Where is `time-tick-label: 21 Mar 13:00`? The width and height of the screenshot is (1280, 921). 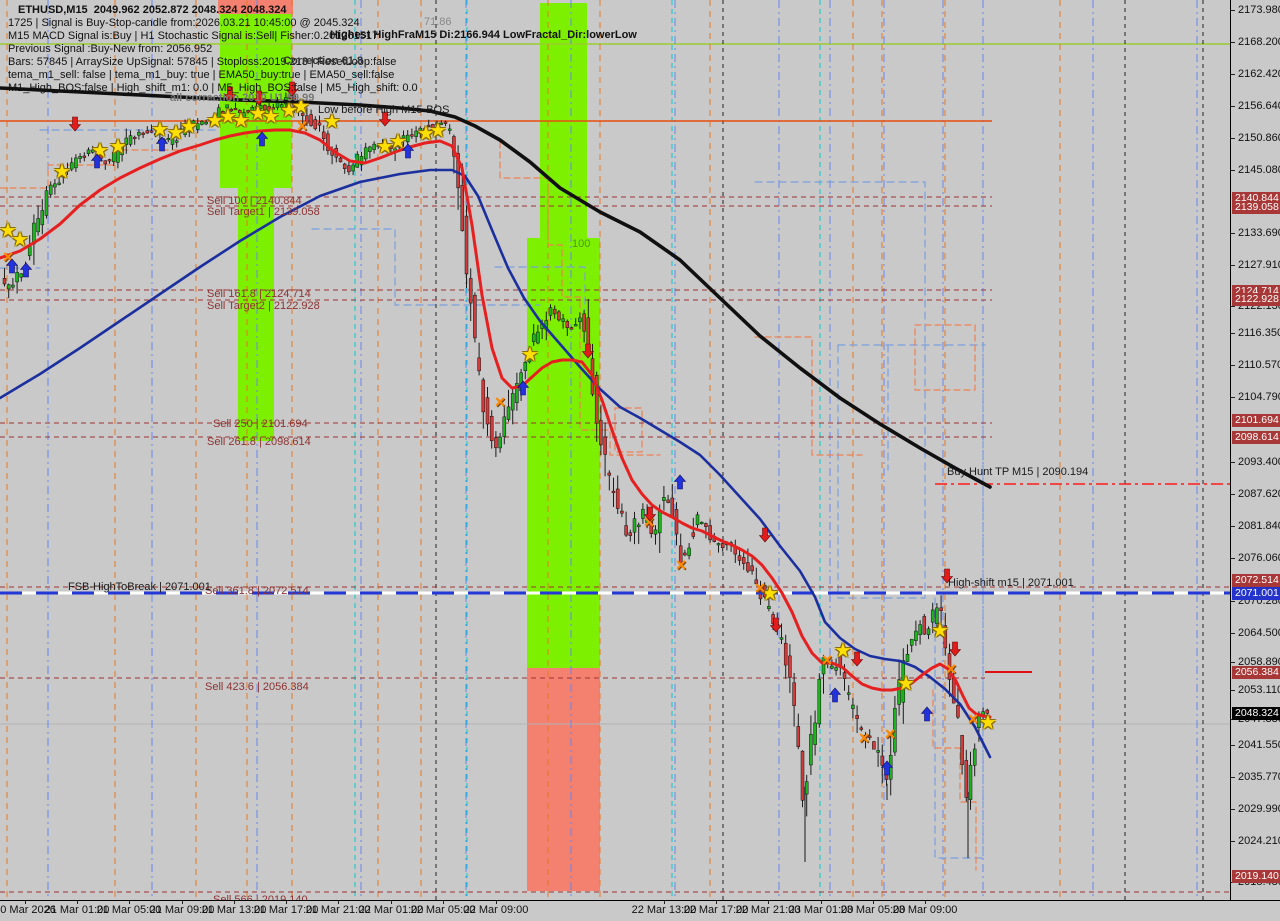
time-tick-label: 21 Mar 13:00 is located at coordinates (234, 910).